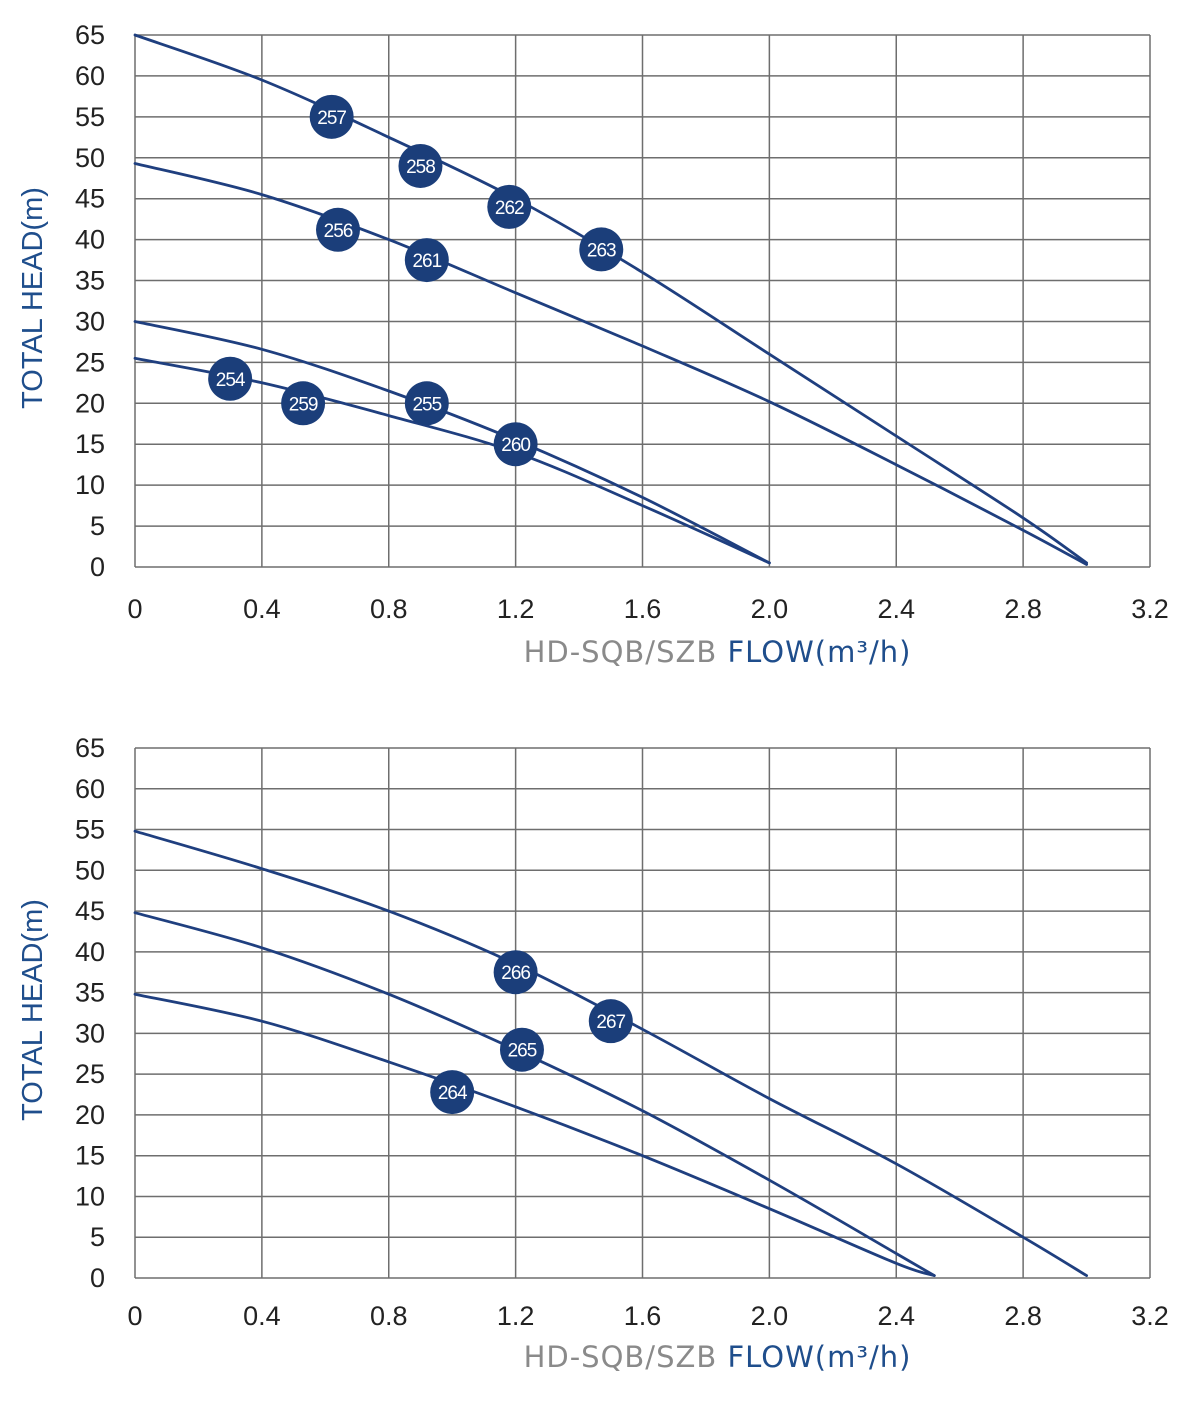  I want to click on model-badge-label: 258, so click(420, 167).